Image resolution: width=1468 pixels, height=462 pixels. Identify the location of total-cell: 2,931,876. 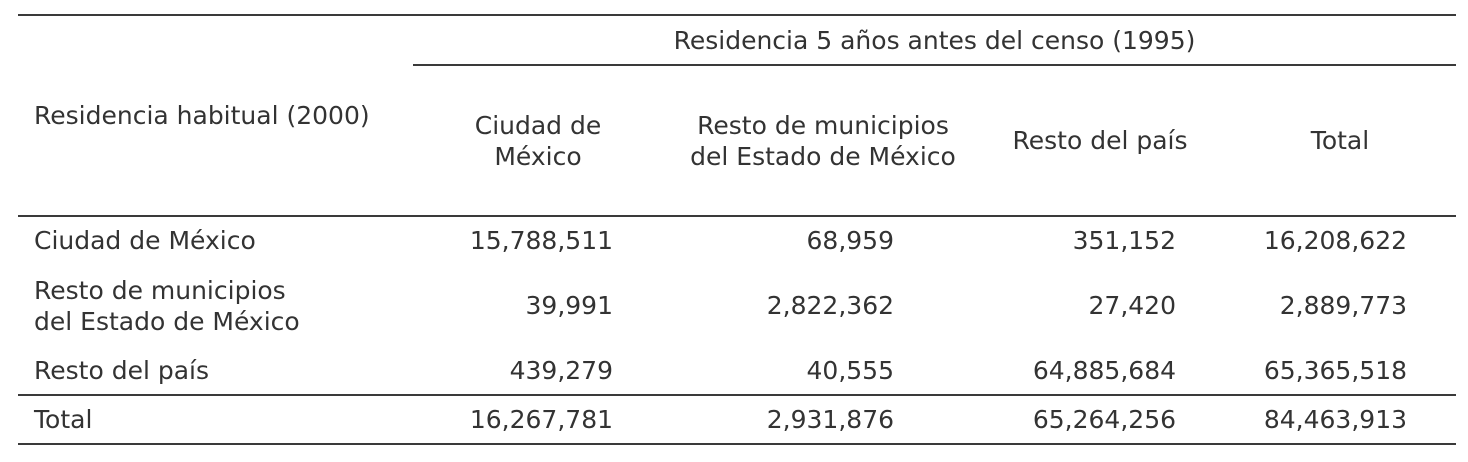
(830, 419).